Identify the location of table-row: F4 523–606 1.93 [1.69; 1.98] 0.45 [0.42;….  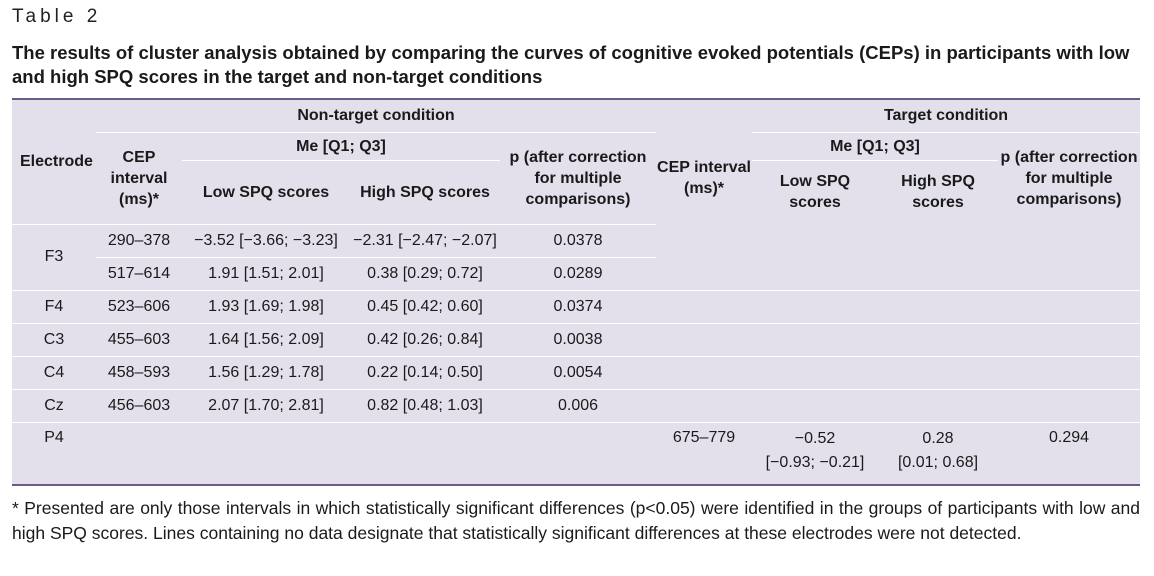
(576, 306).